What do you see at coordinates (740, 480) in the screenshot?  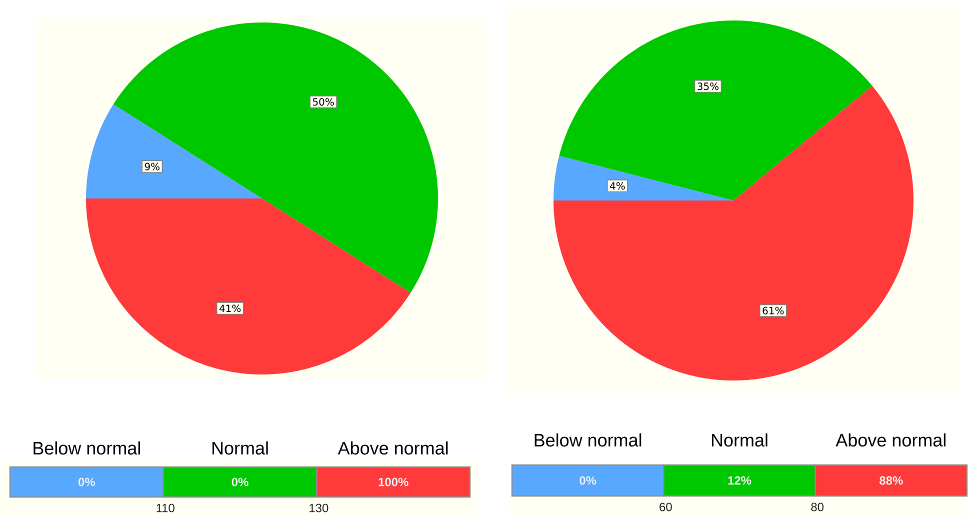 I see `data-label: 12%` at bounding box center [740, 480].